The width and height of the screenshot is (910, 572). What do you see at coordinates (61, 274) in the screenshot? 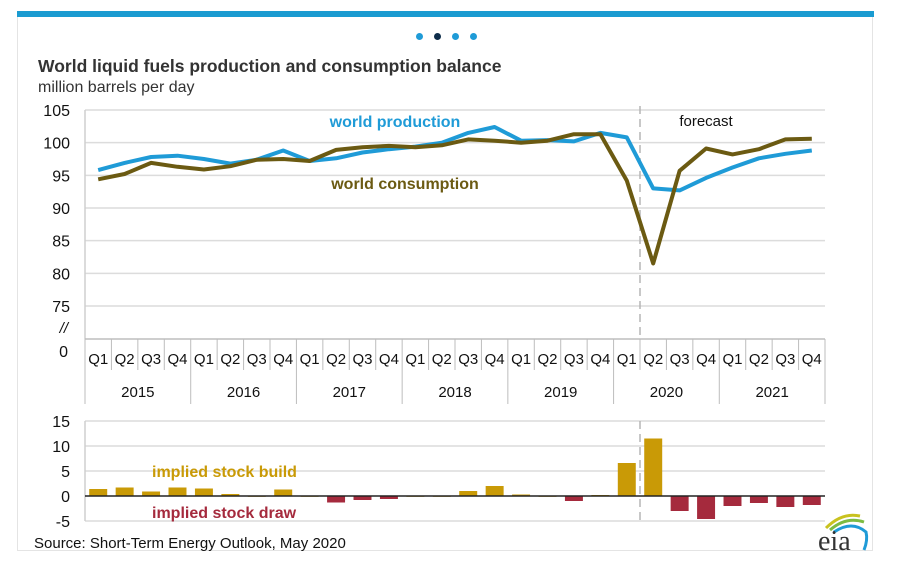
I see `y-tick-label: 80` at bounding box center [61, 274].